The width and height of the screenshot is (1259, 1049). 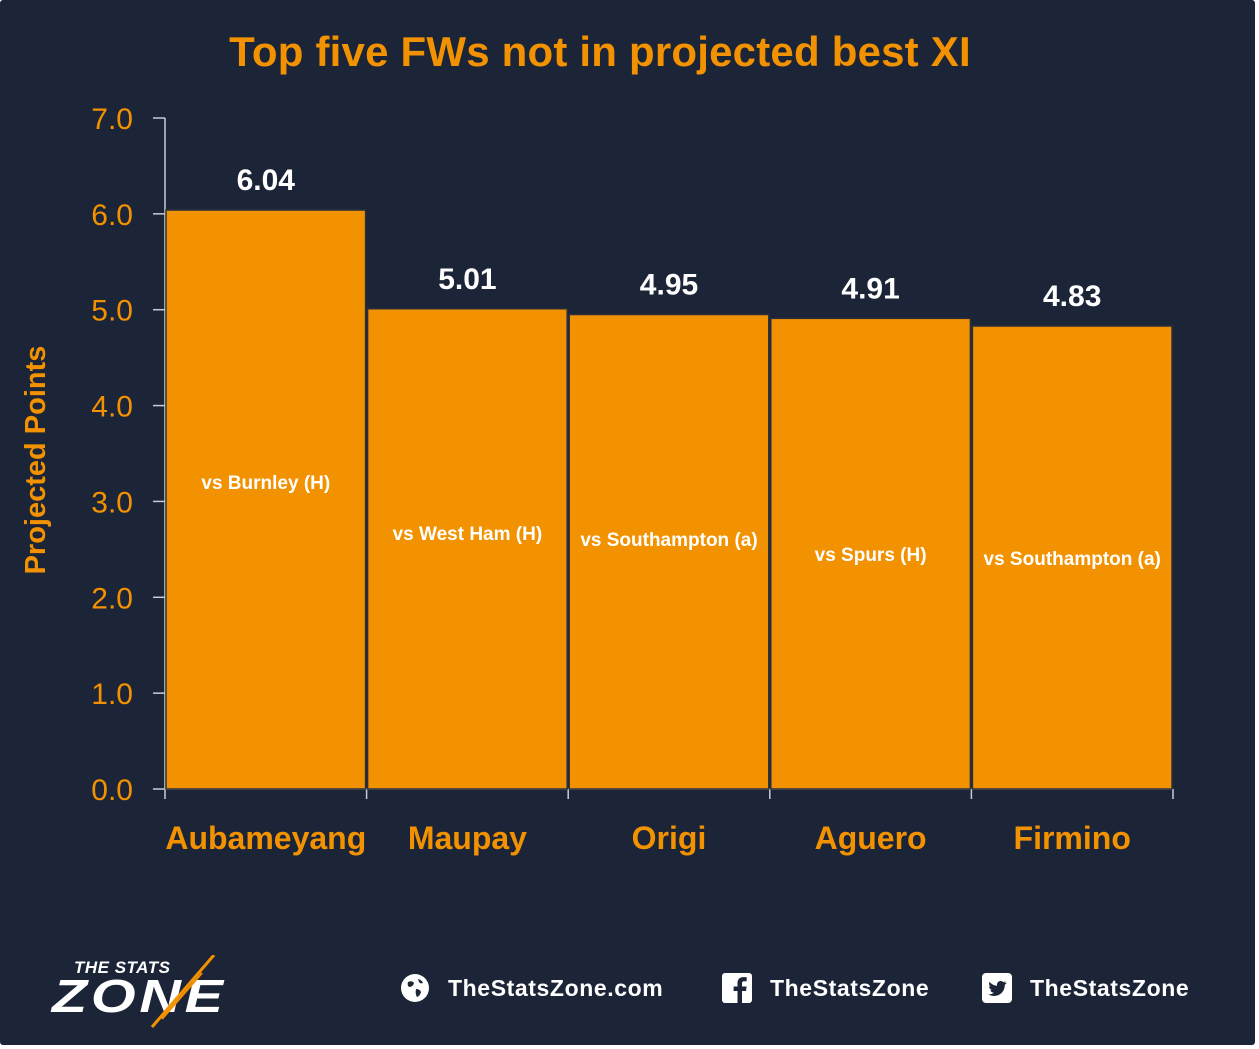 I want to click on facebook-icon, so click(x=737, y=988).